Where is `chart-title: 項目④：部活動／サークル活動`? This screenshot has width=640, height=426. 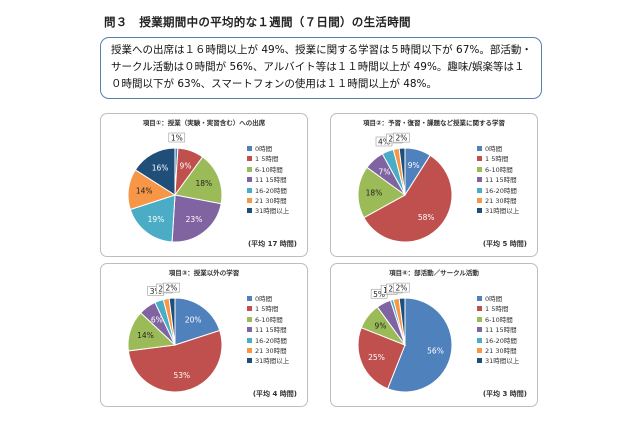 chart-title: 項目④：部活動／サークル活動 is located at coordinates (434, 273).